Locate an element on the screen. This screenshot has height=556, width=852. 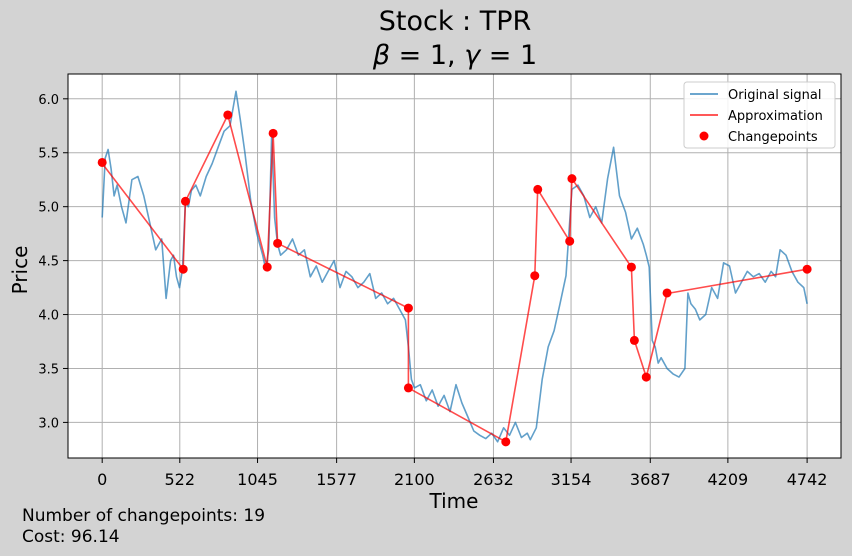
legend-label: Changepoints is located at coordinates (773, 137).